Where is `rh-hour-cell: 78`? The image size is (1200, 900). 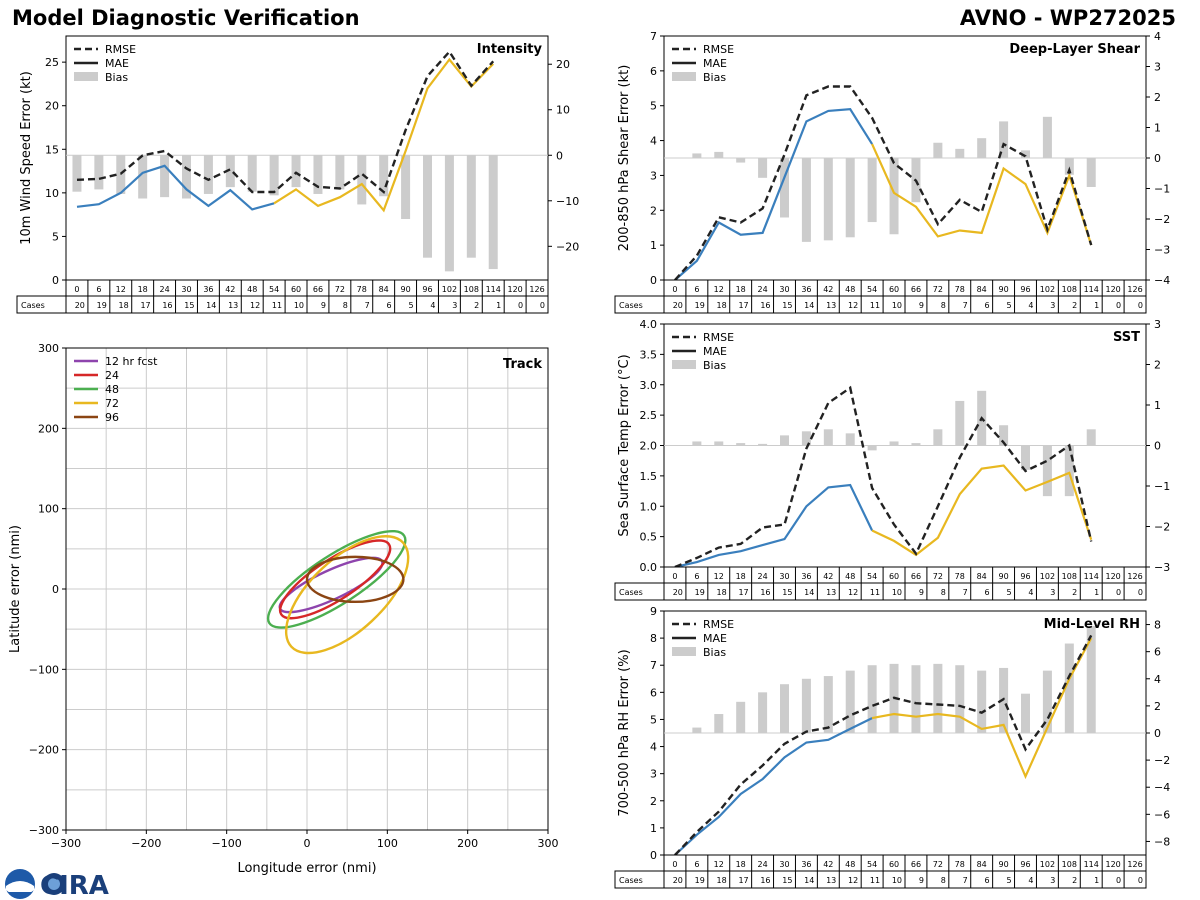
rh-hour-cell: 78 is located at coordinates (960, 864).